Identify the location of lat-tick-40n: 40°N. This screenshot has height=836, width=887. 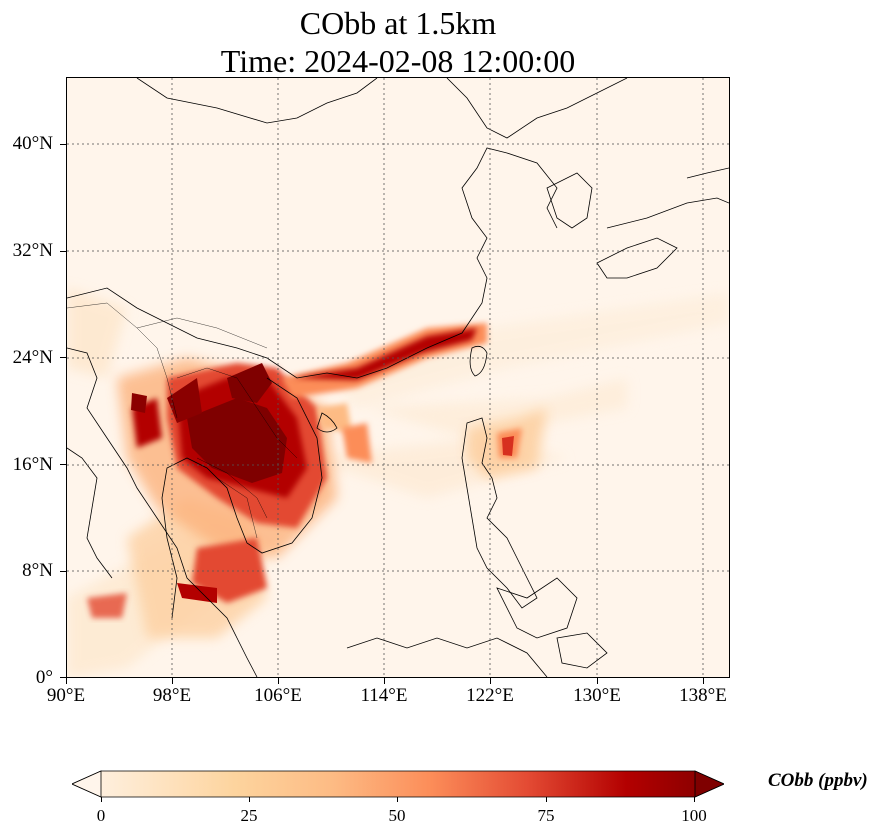
(32, 143).